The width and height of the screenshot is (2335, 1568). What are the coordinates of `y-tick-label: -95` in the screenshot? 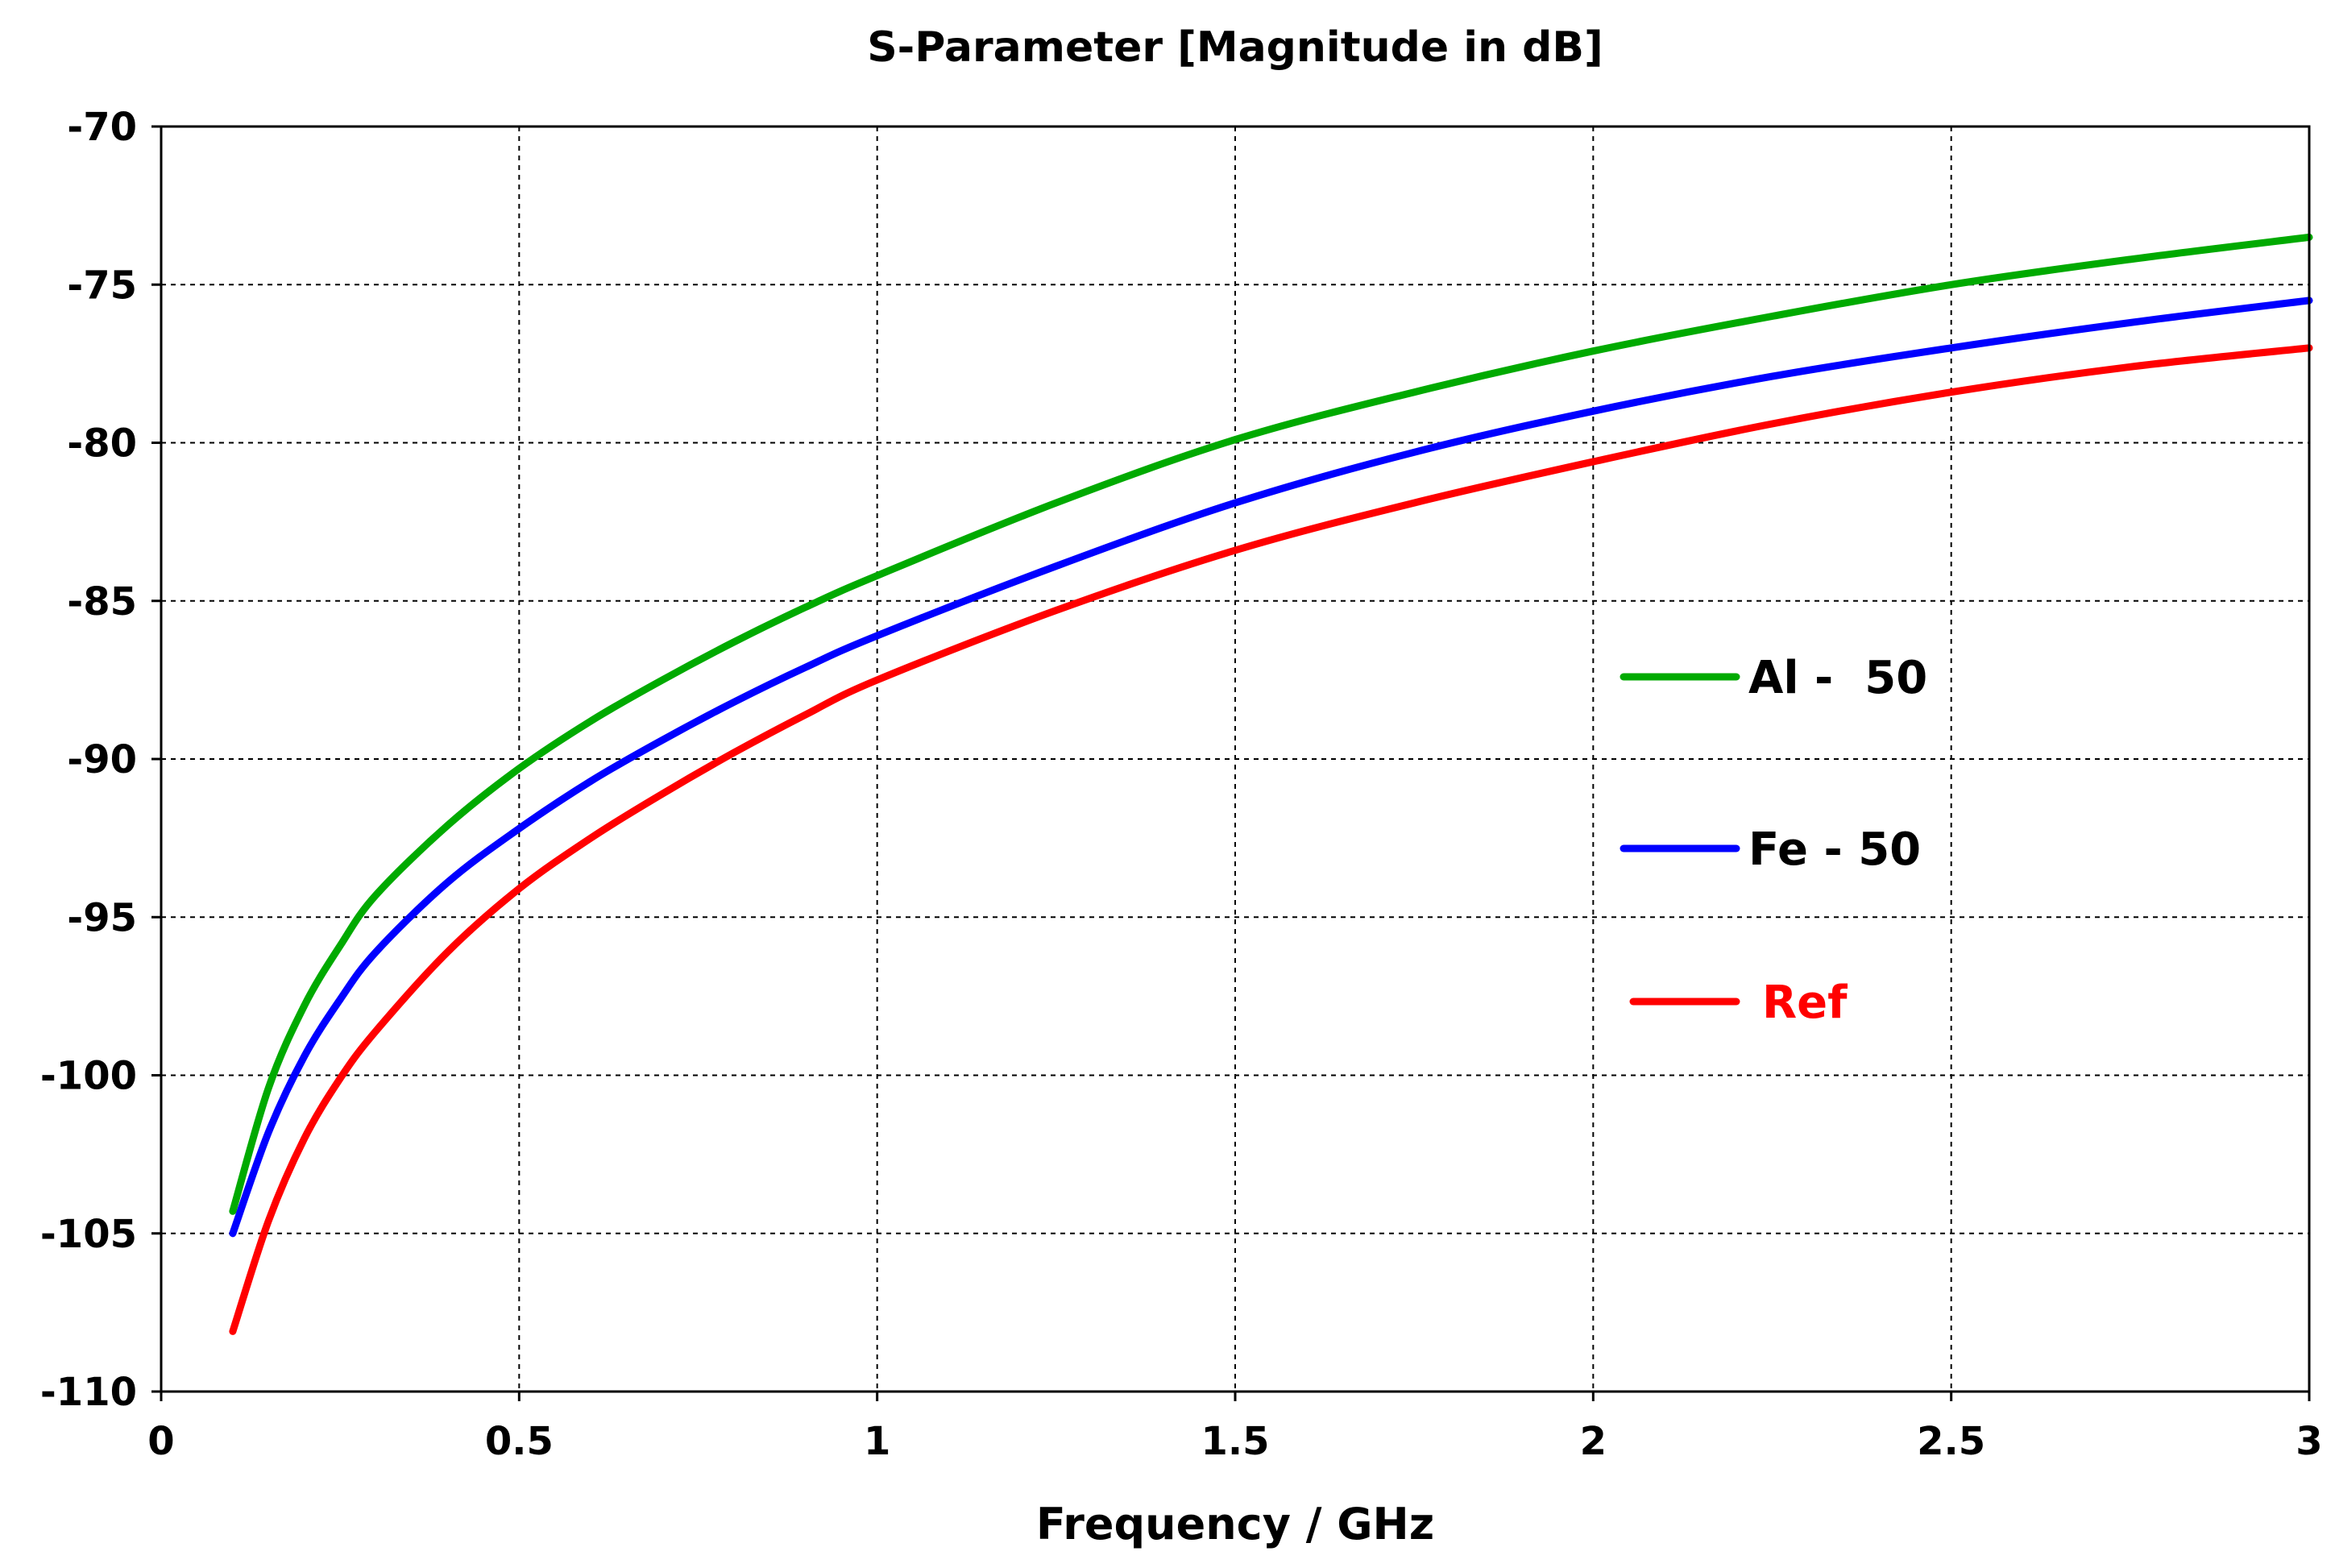 It's located at (102, 917).